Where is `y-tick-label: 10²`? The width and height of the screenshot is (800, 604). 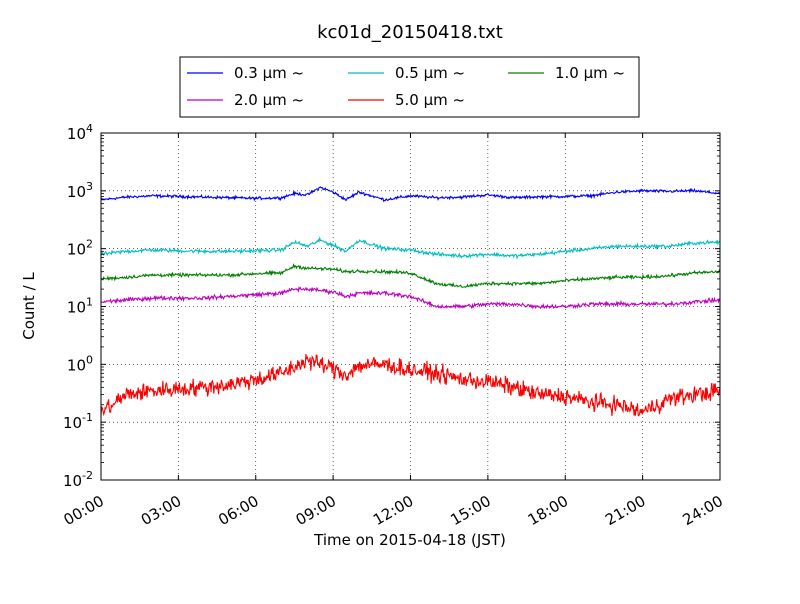 y-tick-label: 10² is located at coordinates (80, 248).